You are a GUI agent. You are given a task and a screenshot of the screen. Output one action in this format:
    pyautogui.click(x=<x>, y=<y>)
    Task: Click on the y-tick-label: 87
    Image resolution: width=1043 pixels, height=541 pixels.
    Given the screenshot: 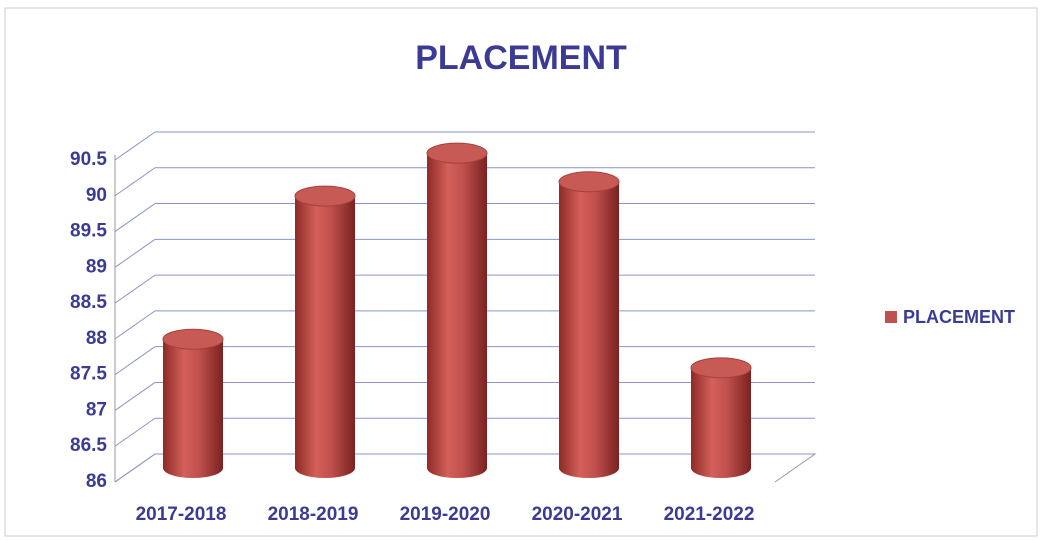 What is the action you would take?
    pyautogui.click(x=96, y=409)
    